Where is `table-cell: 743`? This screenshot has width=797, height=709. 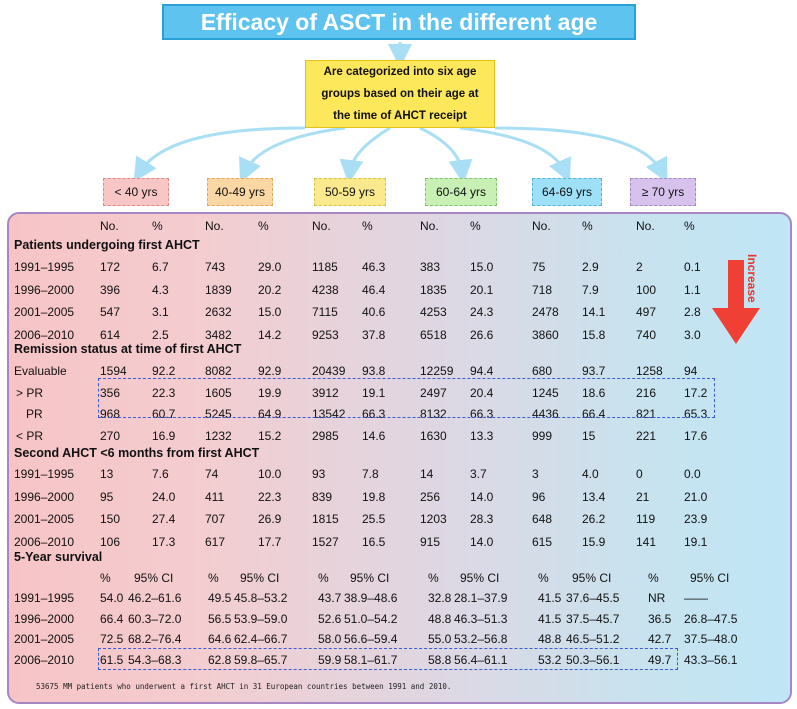
table-cell: 743 is located at coordinates (215, 267).